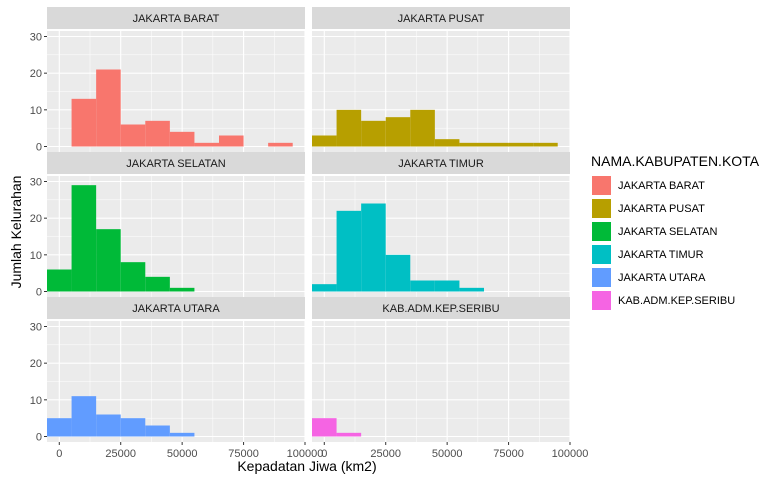 Image resolution: width=780 pixels, height=480 pixels. Describe the element at coordinates (668, 231) in the screenshot. I see `legend-label: JAKARTA SELATAN` at that location.